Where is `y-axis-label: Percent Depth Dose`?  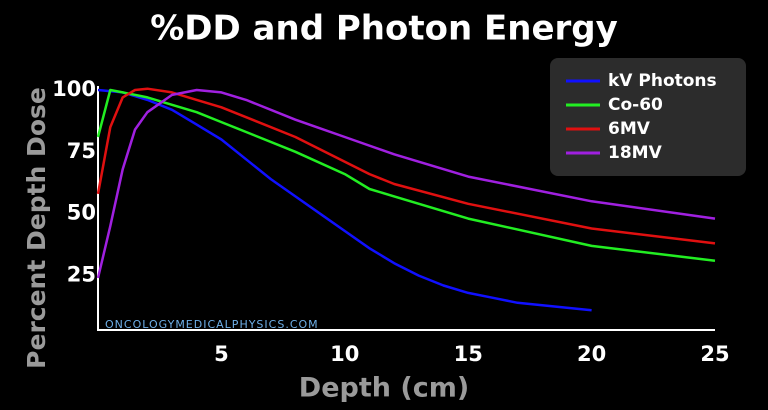
y-axis-label: Percent Depth Dose is located at coordinates (36, 228).